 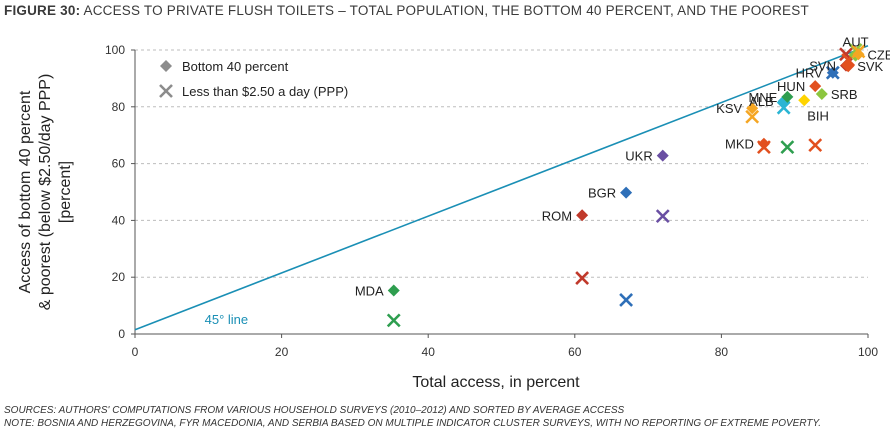 I want to click on country-label-hrv: HRV, so click(x=810, y=73).